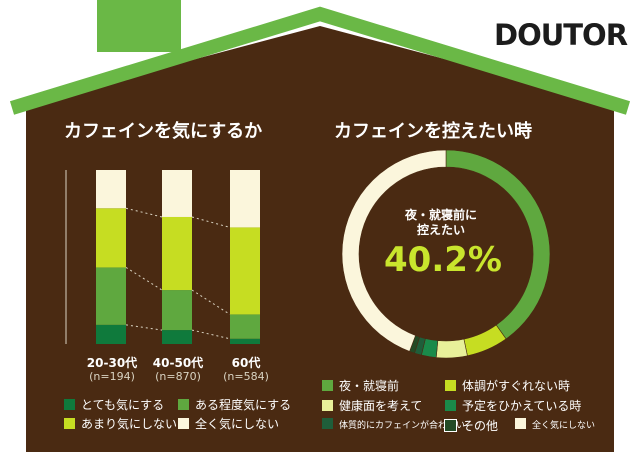  What do you see at coordinates (234, 404) in the screenshot?
I see `left-legend-some: ある程度気にする` at bounding box center [234, 404].